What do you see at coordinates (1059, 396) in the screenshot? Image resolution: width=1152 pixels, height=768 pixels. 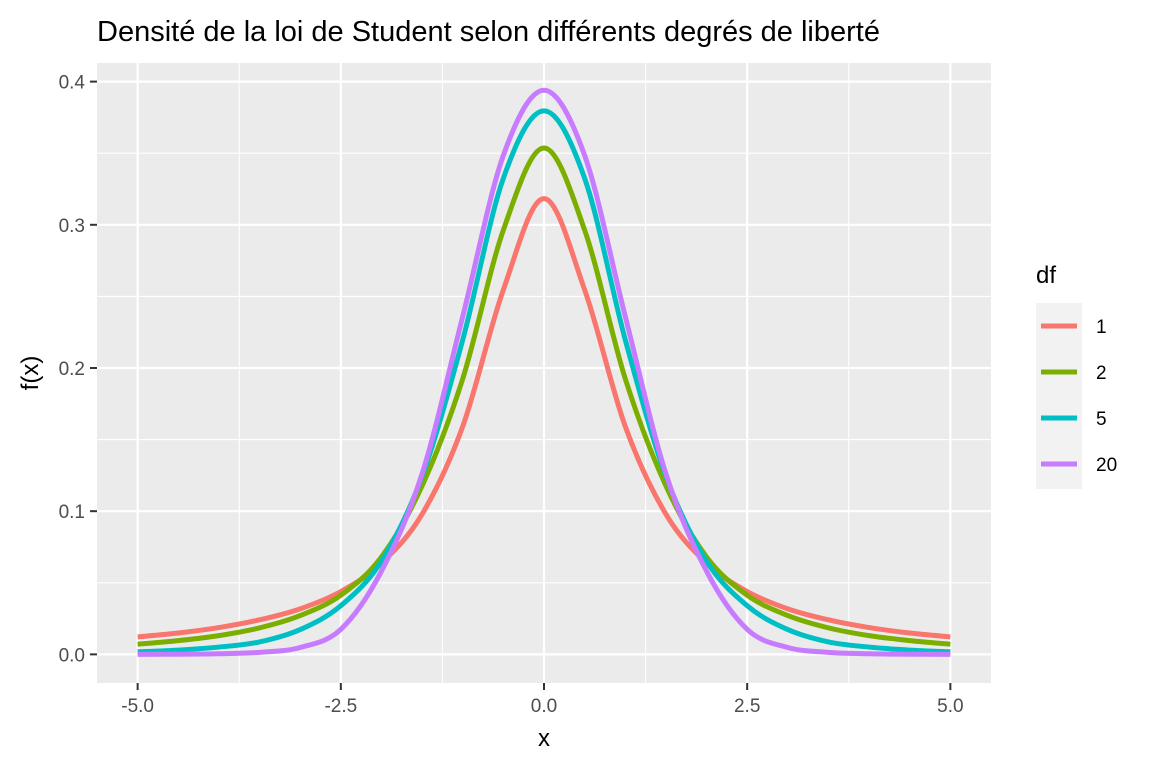 I see `legend-key-background` at bounding box center [1059, 396].